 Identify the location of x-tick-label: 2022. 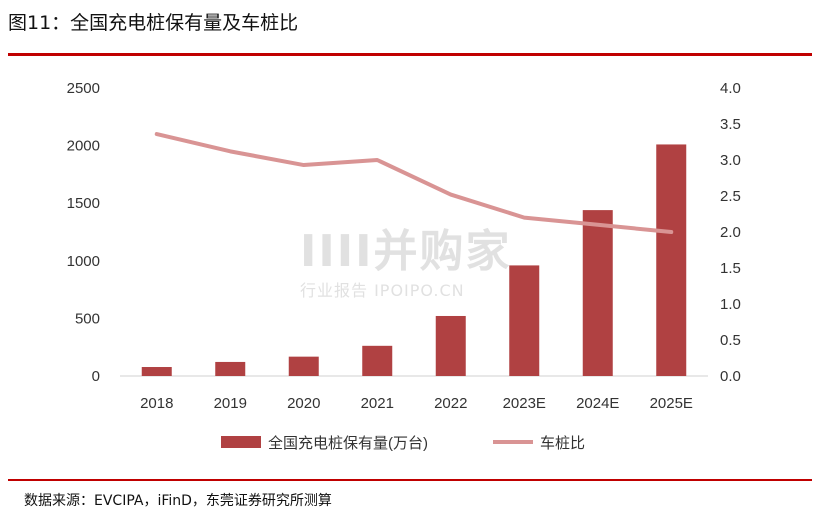
(450, 403).